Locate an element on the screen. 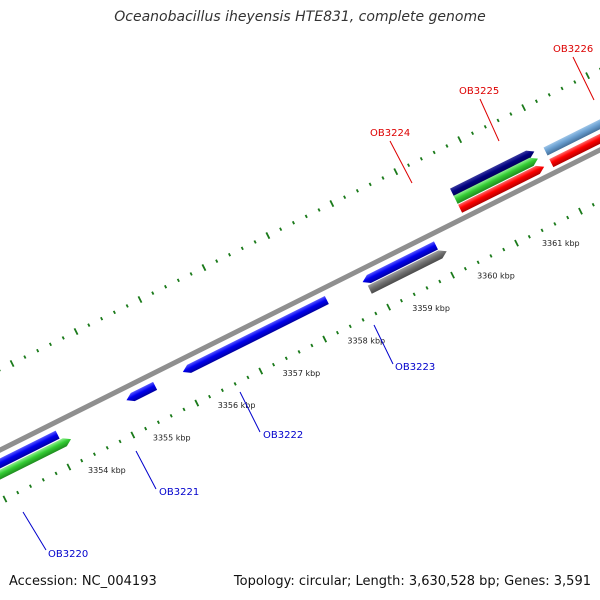 This screenshot has width=600, height=600. kbp-label: 3355 kbp is located at coordinates (172, 438).